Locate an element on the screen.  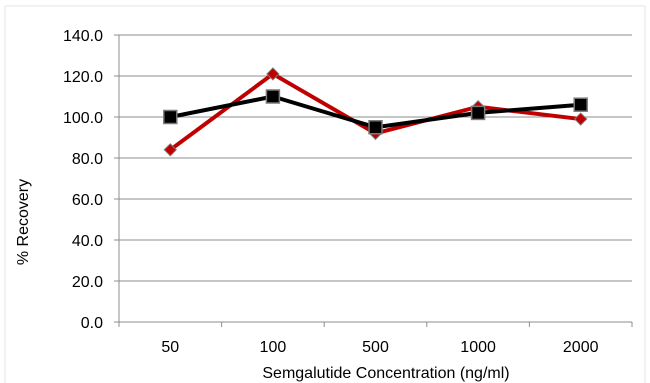
x-tick-labels: 50 100 500 1000 2000 is located at coordinates (379, 347).